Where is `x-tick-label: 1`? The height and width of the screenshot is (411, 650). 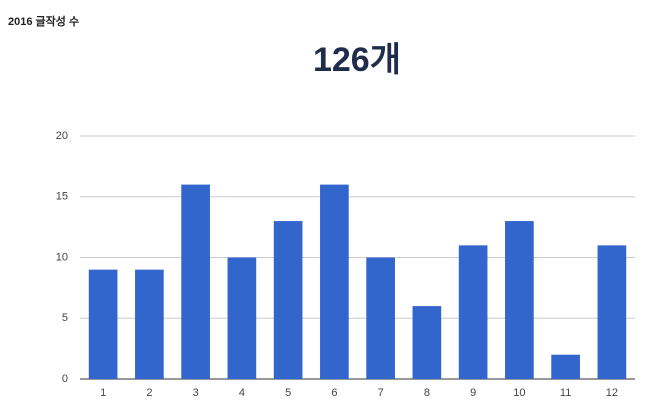 x-tick-label: 1 is located at coordinates (103, 393).